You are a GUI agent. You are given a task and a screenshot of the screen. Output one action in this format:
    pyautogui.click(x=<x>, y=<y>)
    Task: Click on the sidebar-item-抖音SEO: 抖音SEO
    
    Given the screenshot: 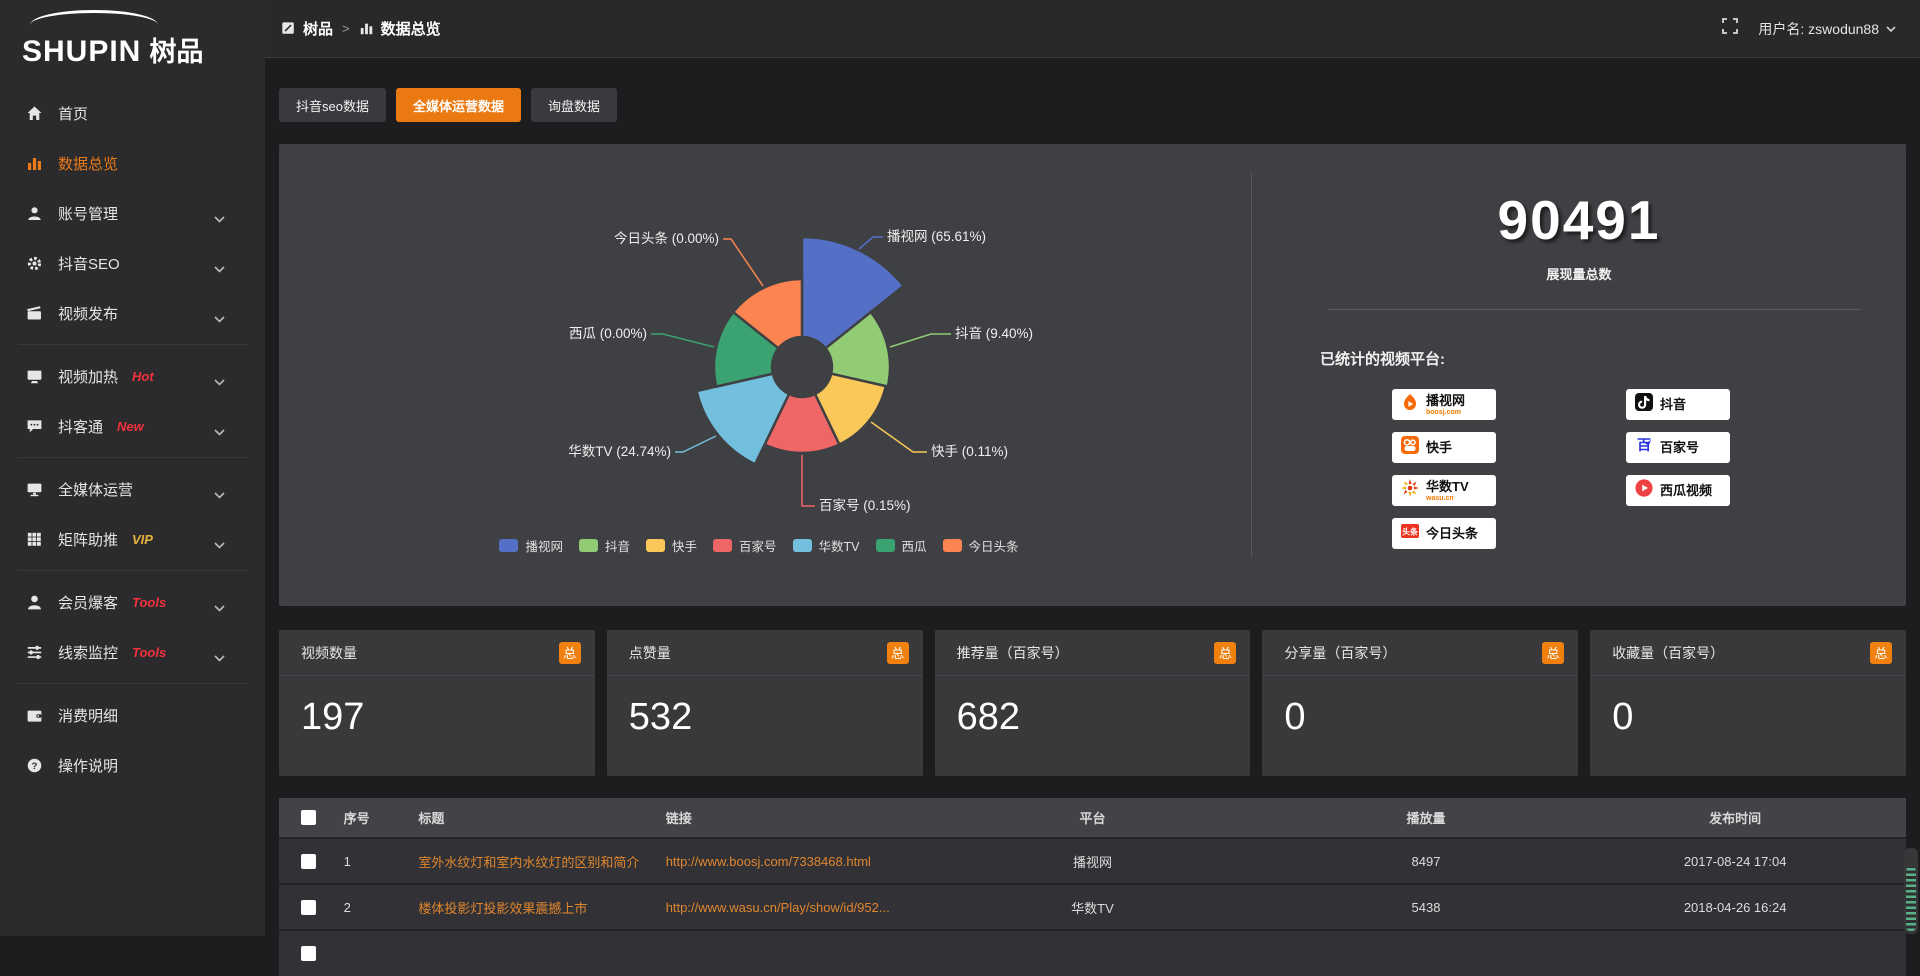 What is the action you would take?
    pyautogui.click(x=132, y=263)
    